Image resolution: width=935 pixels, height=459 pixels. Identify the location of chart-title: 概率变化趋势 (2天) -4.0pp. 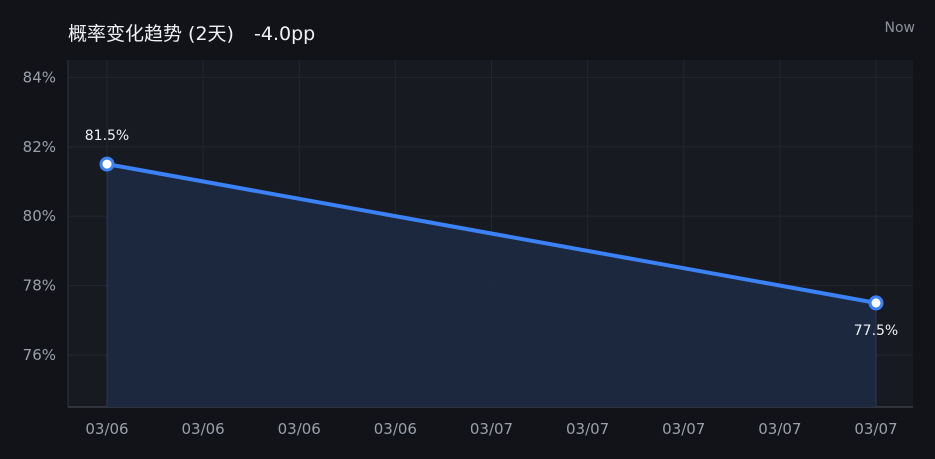
(191, 32).